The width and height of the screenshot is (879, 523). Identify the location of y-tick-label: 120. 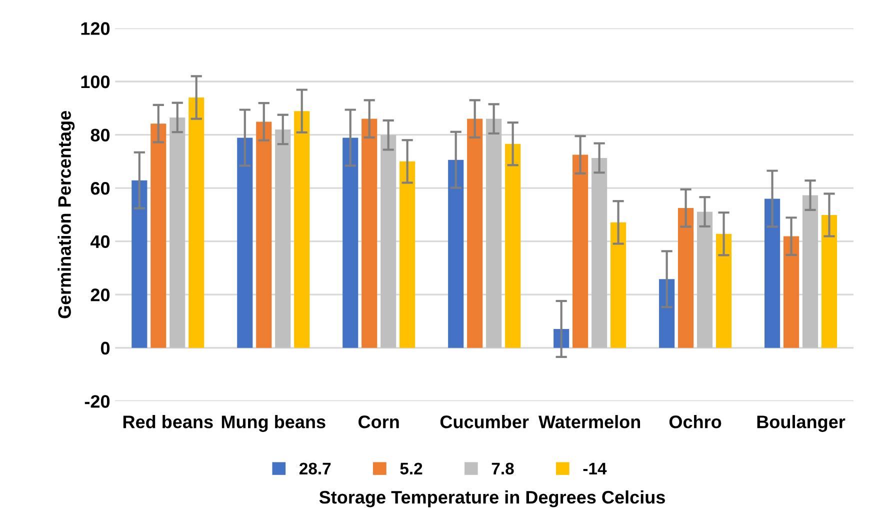
(95, 28).